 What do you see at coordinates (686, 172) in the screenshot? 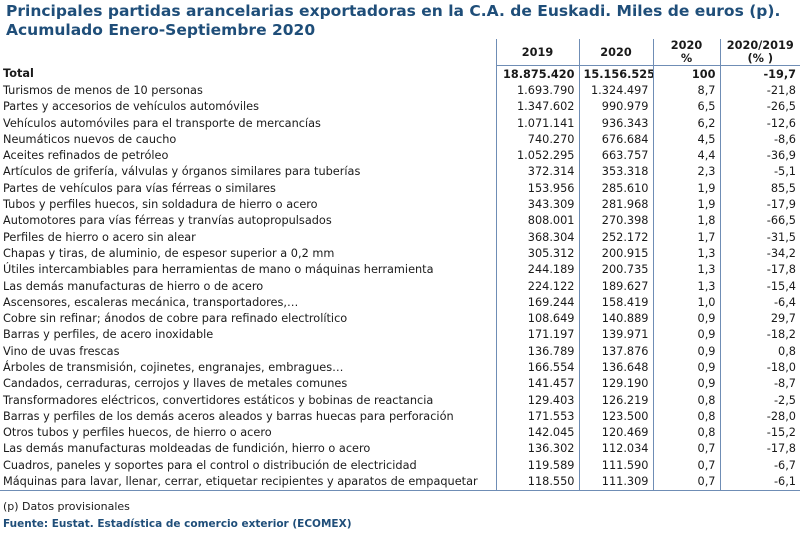
I see `row-pct: 2,3` at bounding box center [686, 172].